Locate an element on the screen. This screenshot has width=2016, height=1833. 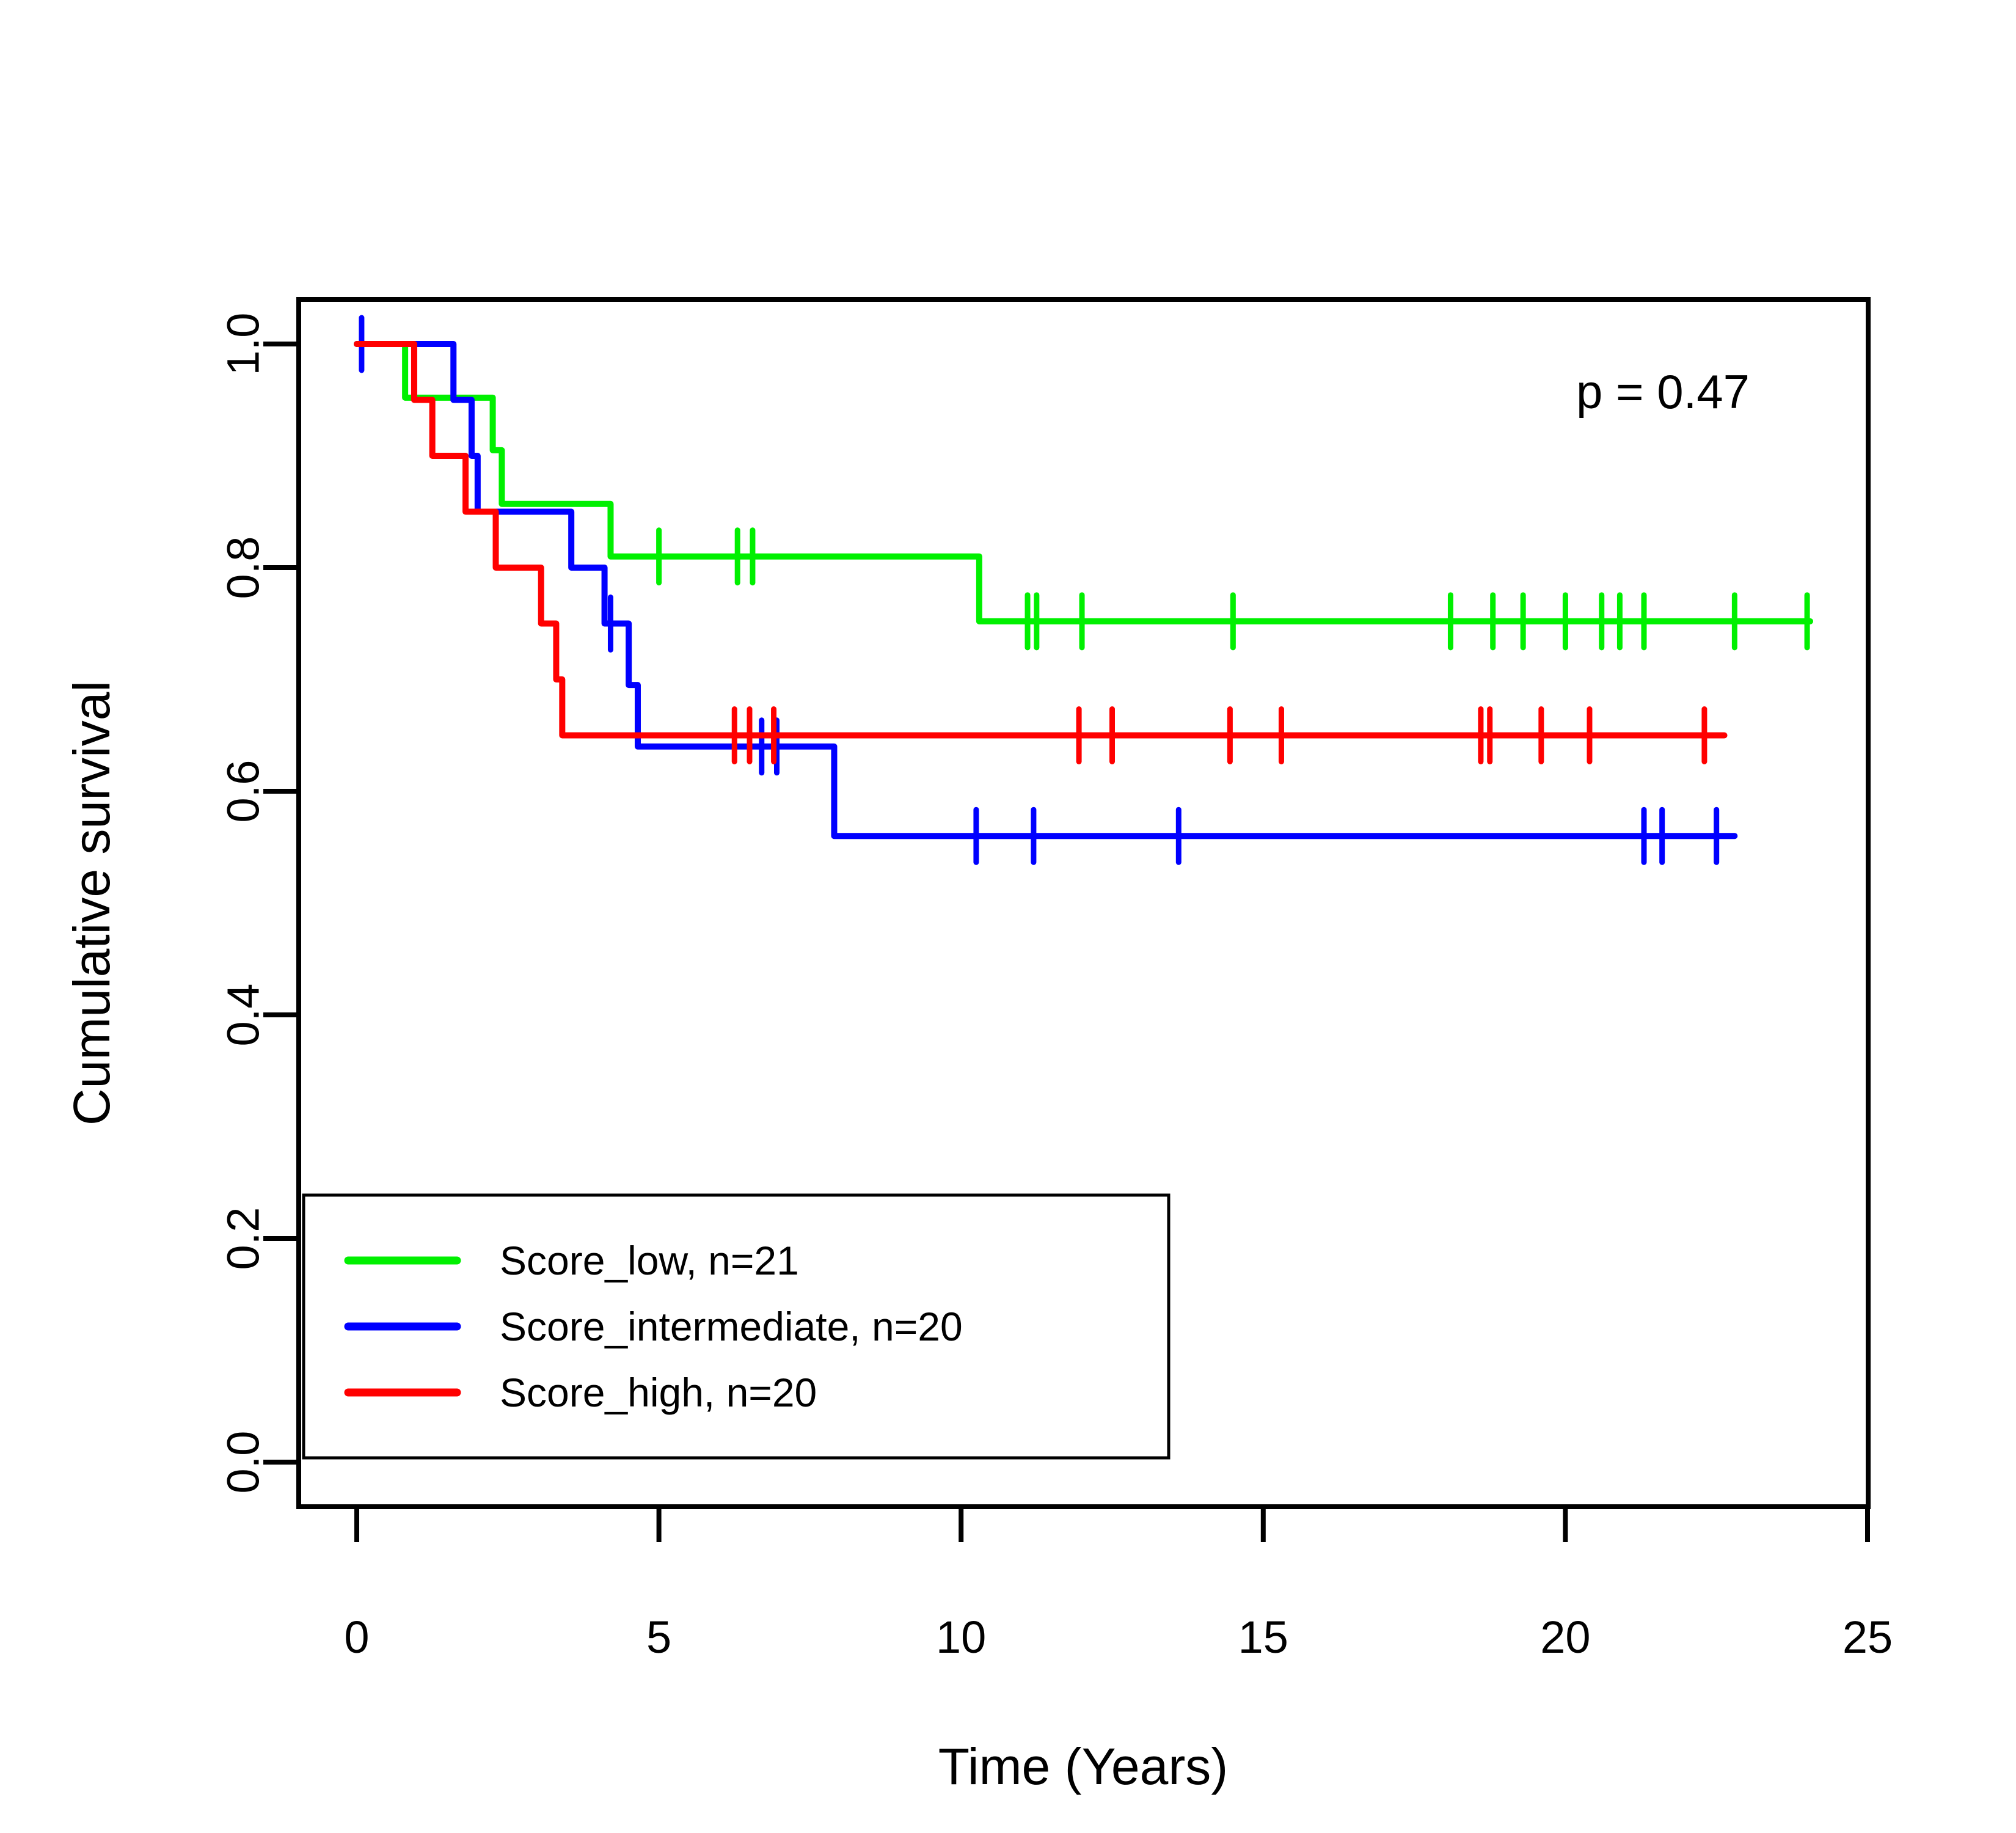
series-curve-score-low is located at coordinates (1084, 482).